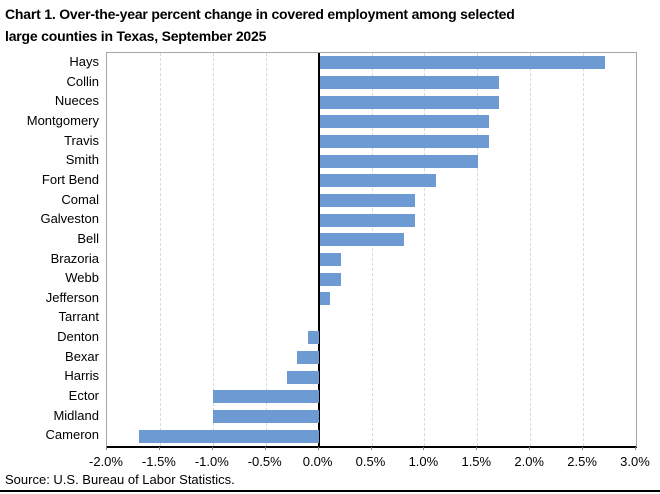 This screenshot has width=660, height=494. I want to click on y-axis-label: Webb, so click(82, 278).